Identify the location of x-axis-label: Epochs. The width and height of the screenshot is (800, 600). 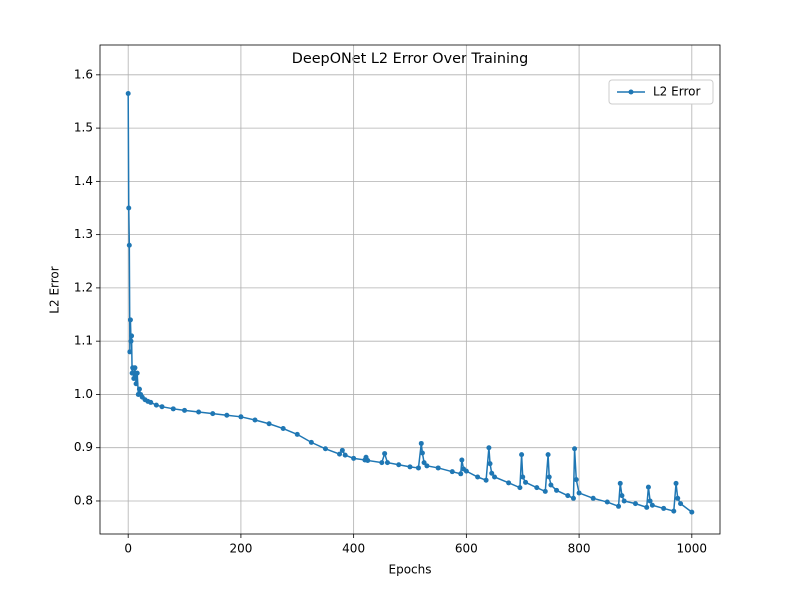
(410, 570).